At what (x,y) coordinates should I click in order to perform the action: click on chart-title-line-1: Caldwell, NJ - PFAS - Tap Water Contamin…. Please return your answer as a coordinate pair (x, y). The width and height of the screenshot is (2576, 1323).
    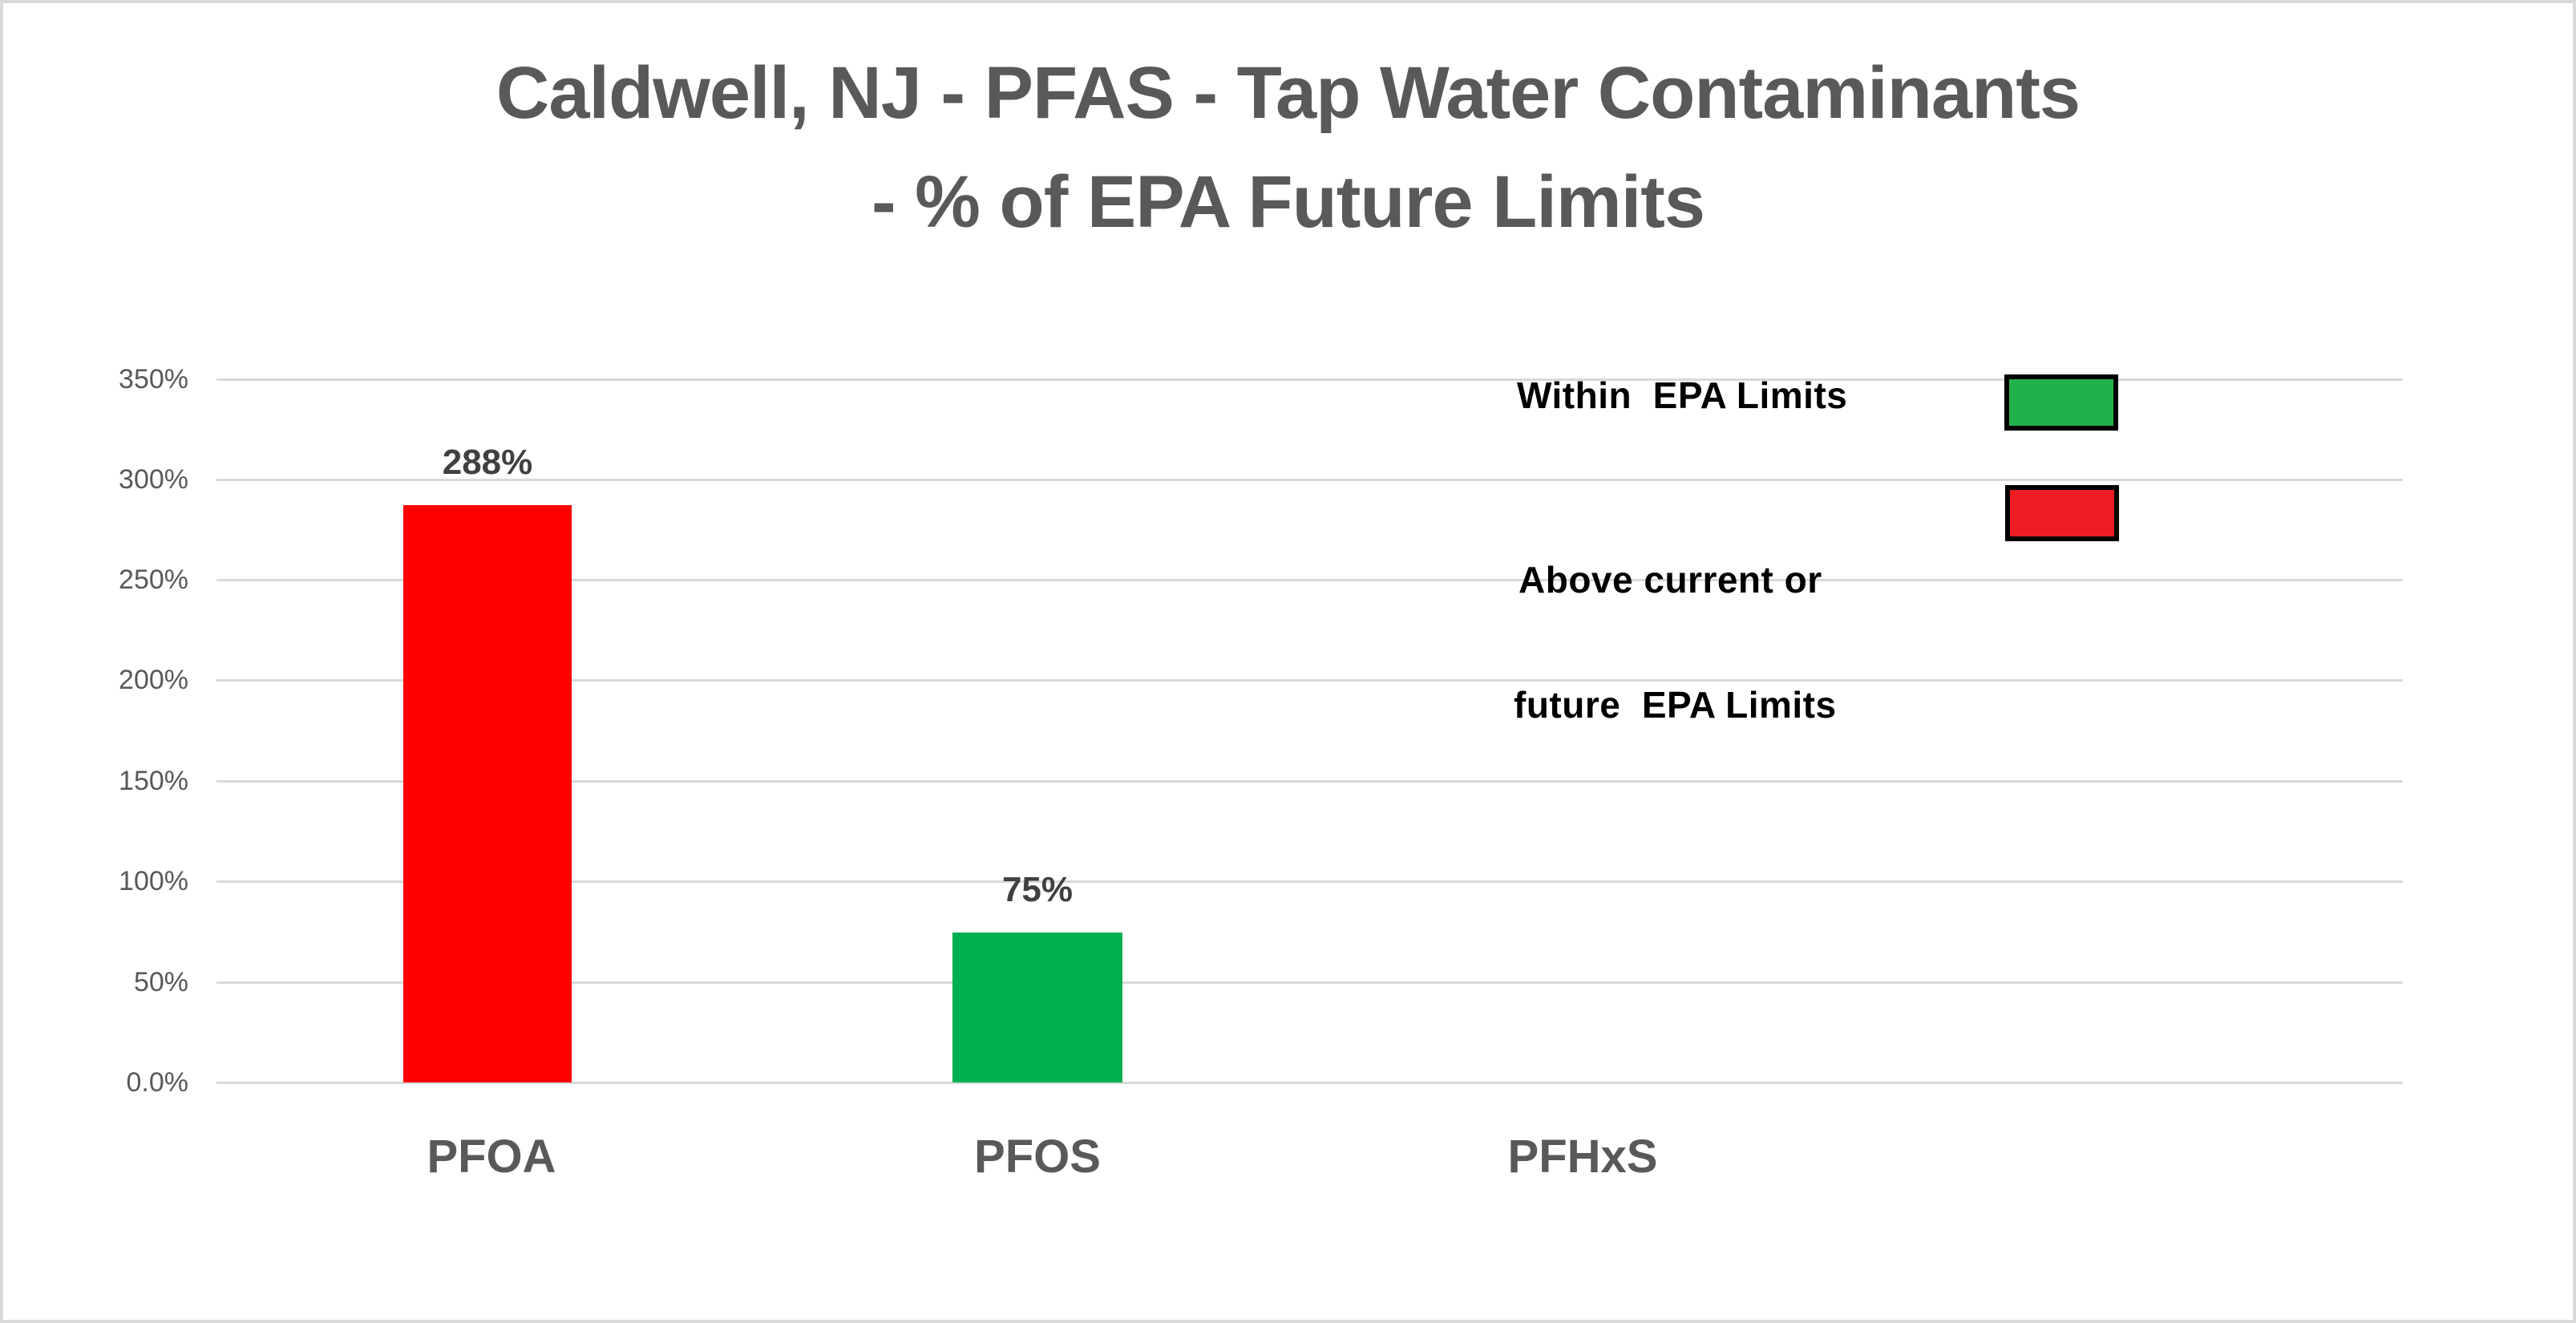
    Looking at the image, I should click on (1288, 93).